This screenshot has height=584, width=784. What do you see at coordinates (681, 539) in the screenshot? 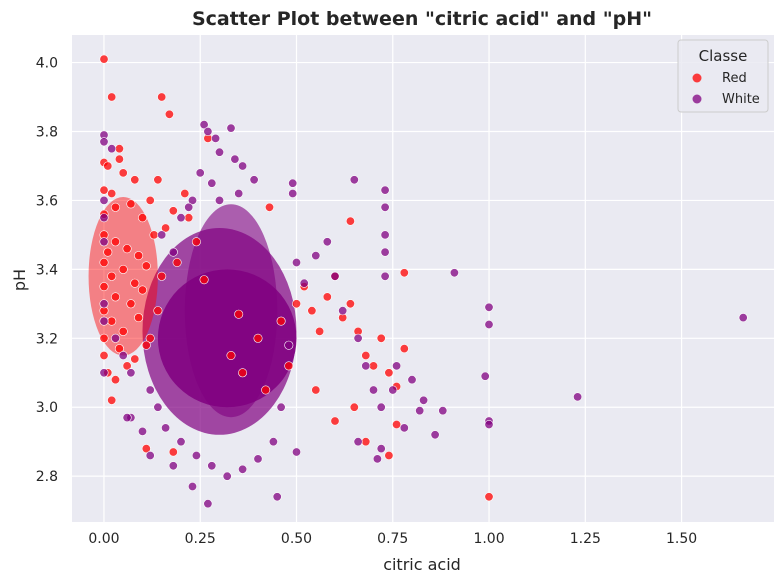
I see `x-tick-label: 1.50` at bounding box center [681, 539].